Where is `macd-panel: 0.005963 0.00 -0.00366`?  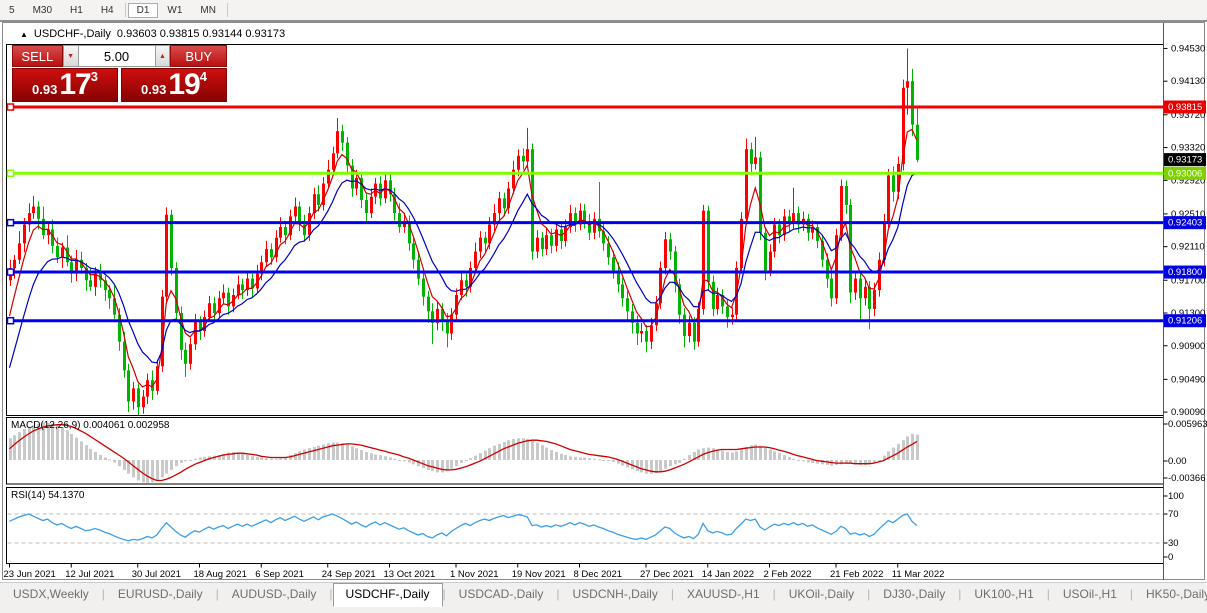
macd-panel: 0.005963 0.00 -0.00366 is located at coordinates (608, 451).